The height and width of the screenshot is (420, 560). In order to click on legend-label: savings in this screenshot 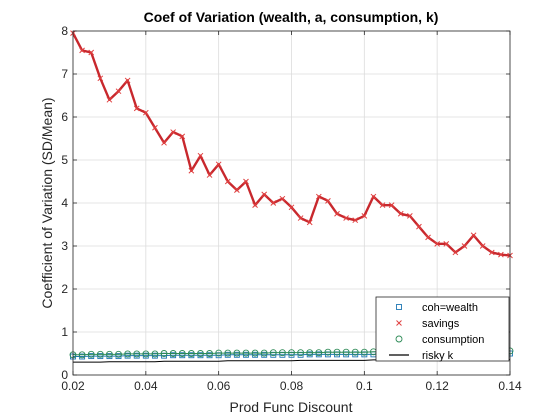, I will do `click(441, 324)`.